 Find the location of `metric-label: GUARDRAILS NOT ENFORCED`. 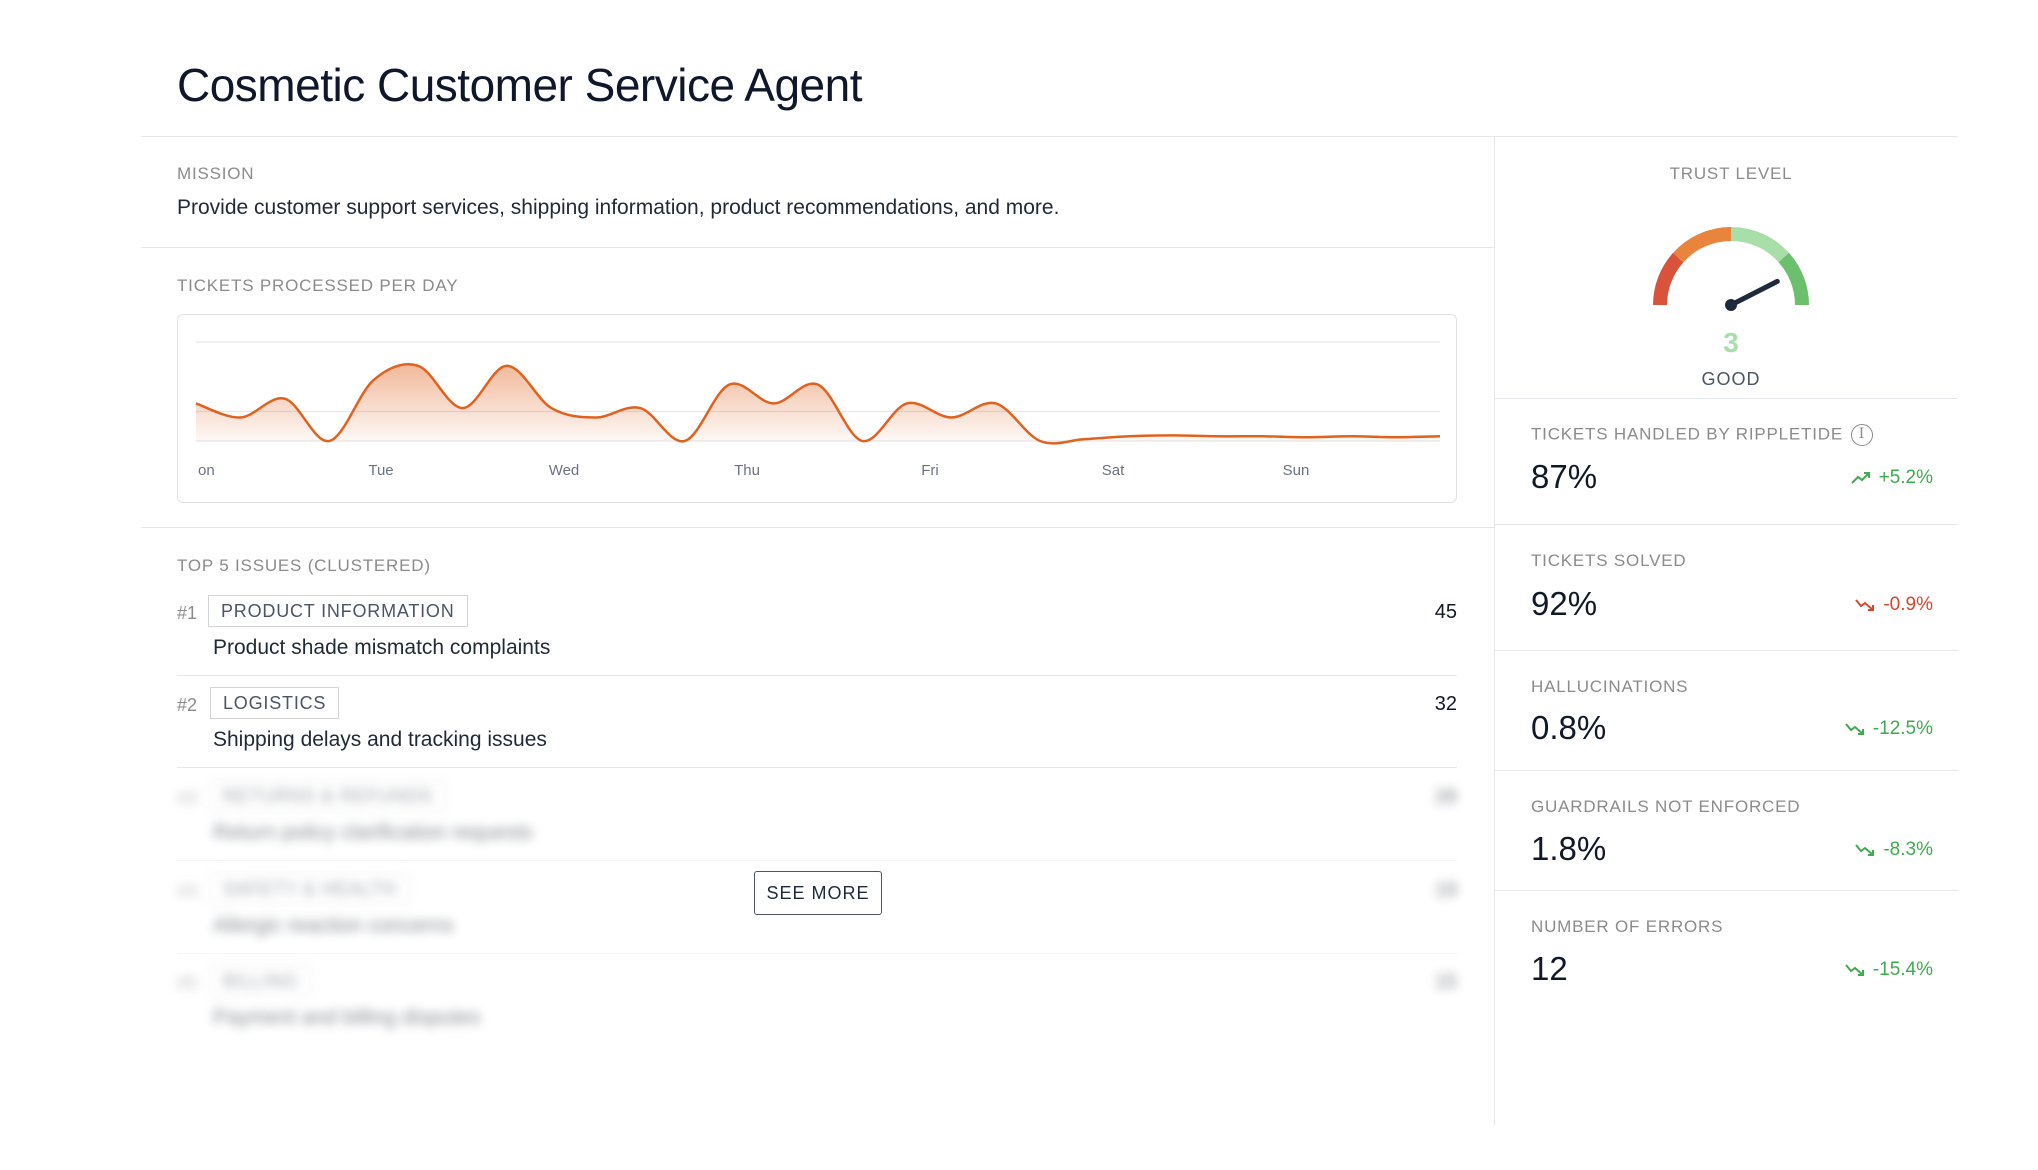

metric-label: GUARDRAILS NOT ENFORCED is located at coordinates (1665, 807).